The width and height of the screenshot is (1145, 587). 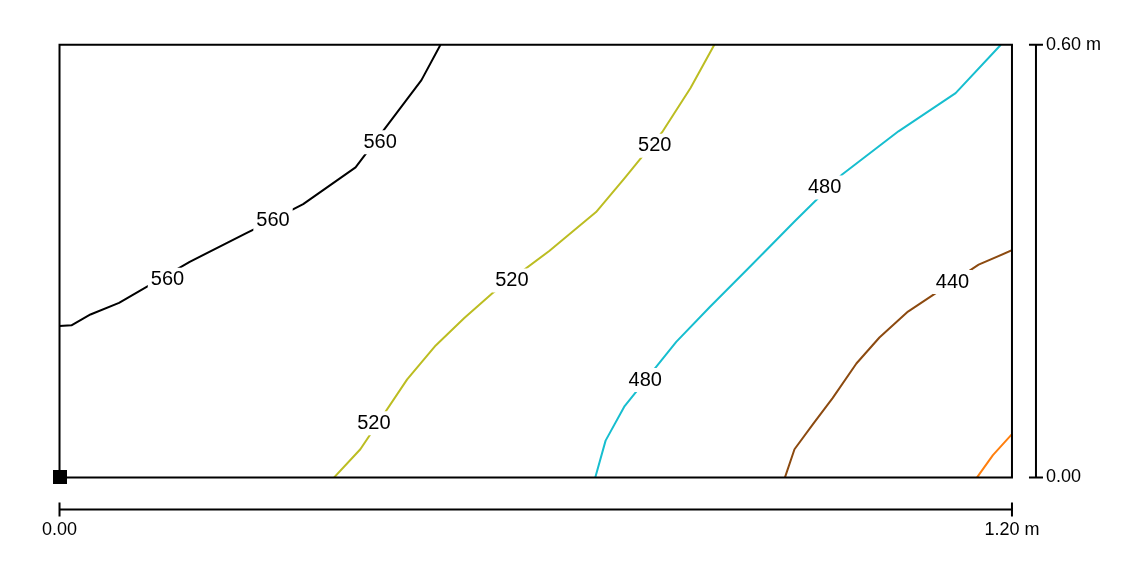 I want to click on annotation: 440, so click(x=952, y=280).